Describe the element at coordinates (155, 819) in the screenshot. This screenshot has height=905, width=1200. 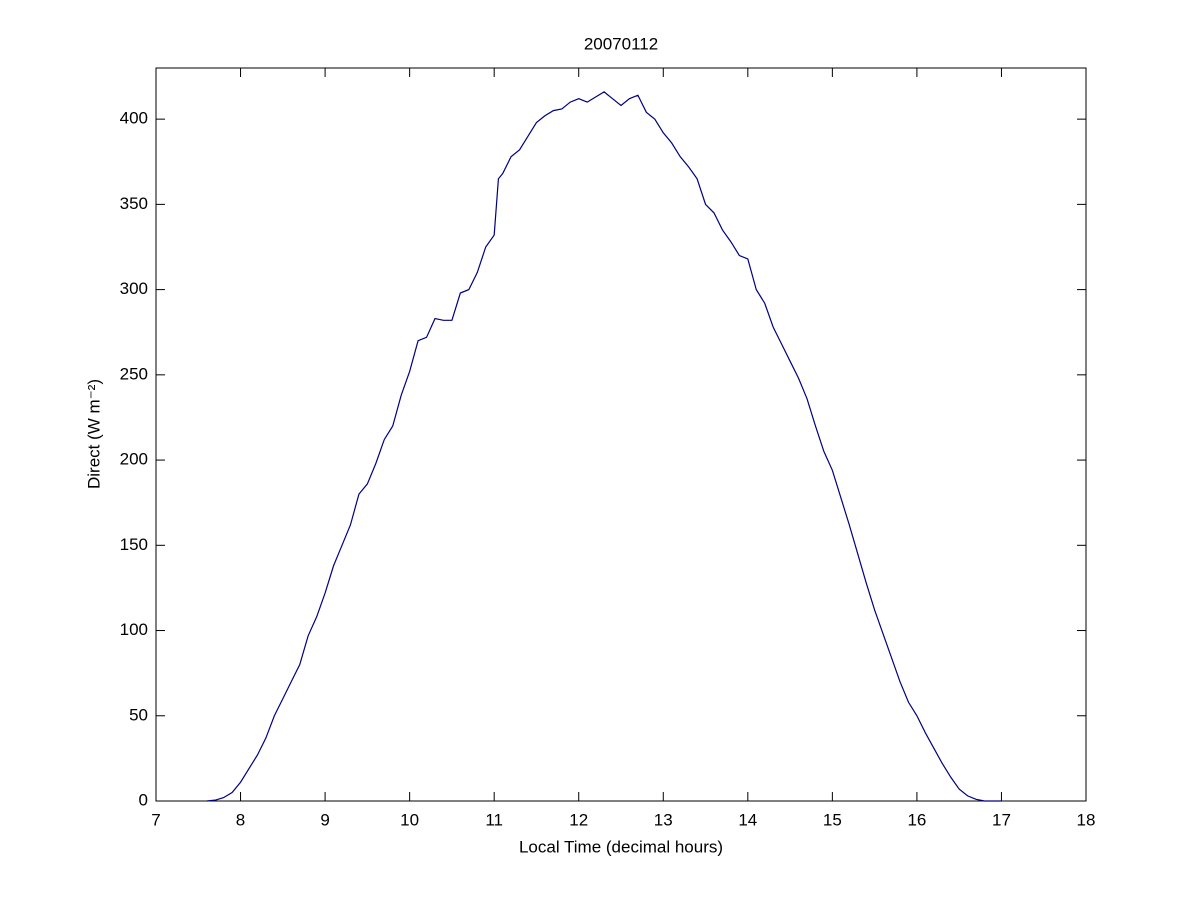
I see `x-tick-label: 7` at that location.